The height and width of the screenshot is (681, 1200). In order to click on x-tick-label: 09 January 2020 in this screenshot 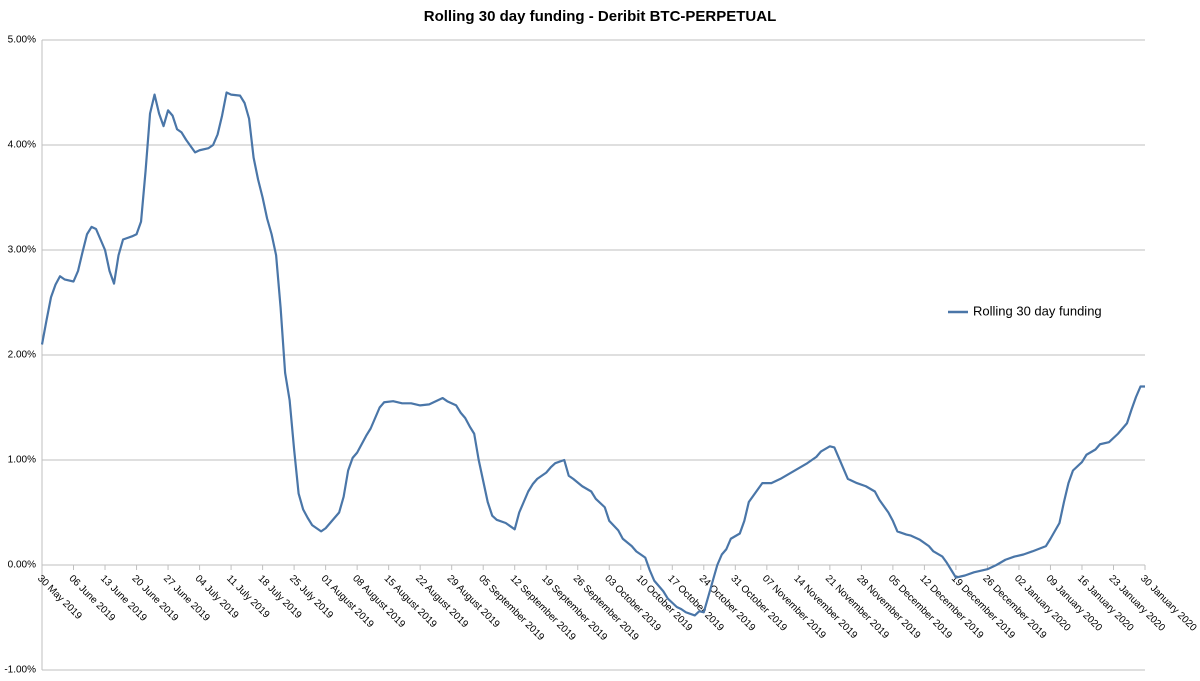, I will do `click(1073, 603)`.